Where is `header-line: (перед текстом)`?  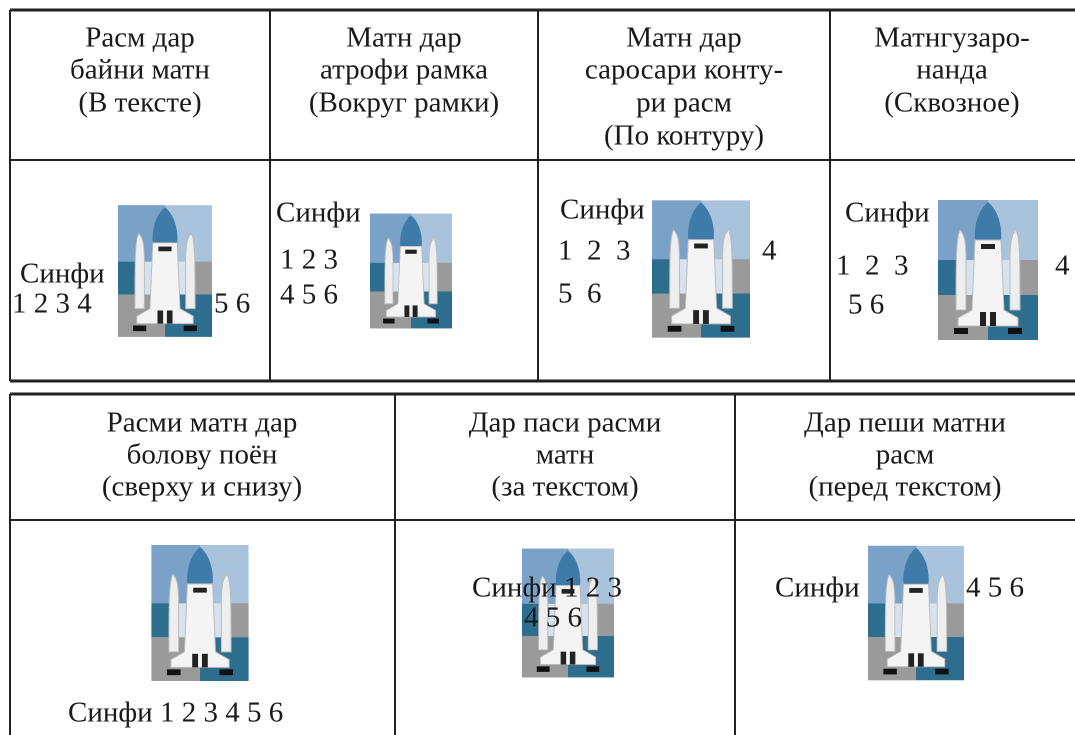
header-line: (перед текстом) is located at coordinates (904, 487).